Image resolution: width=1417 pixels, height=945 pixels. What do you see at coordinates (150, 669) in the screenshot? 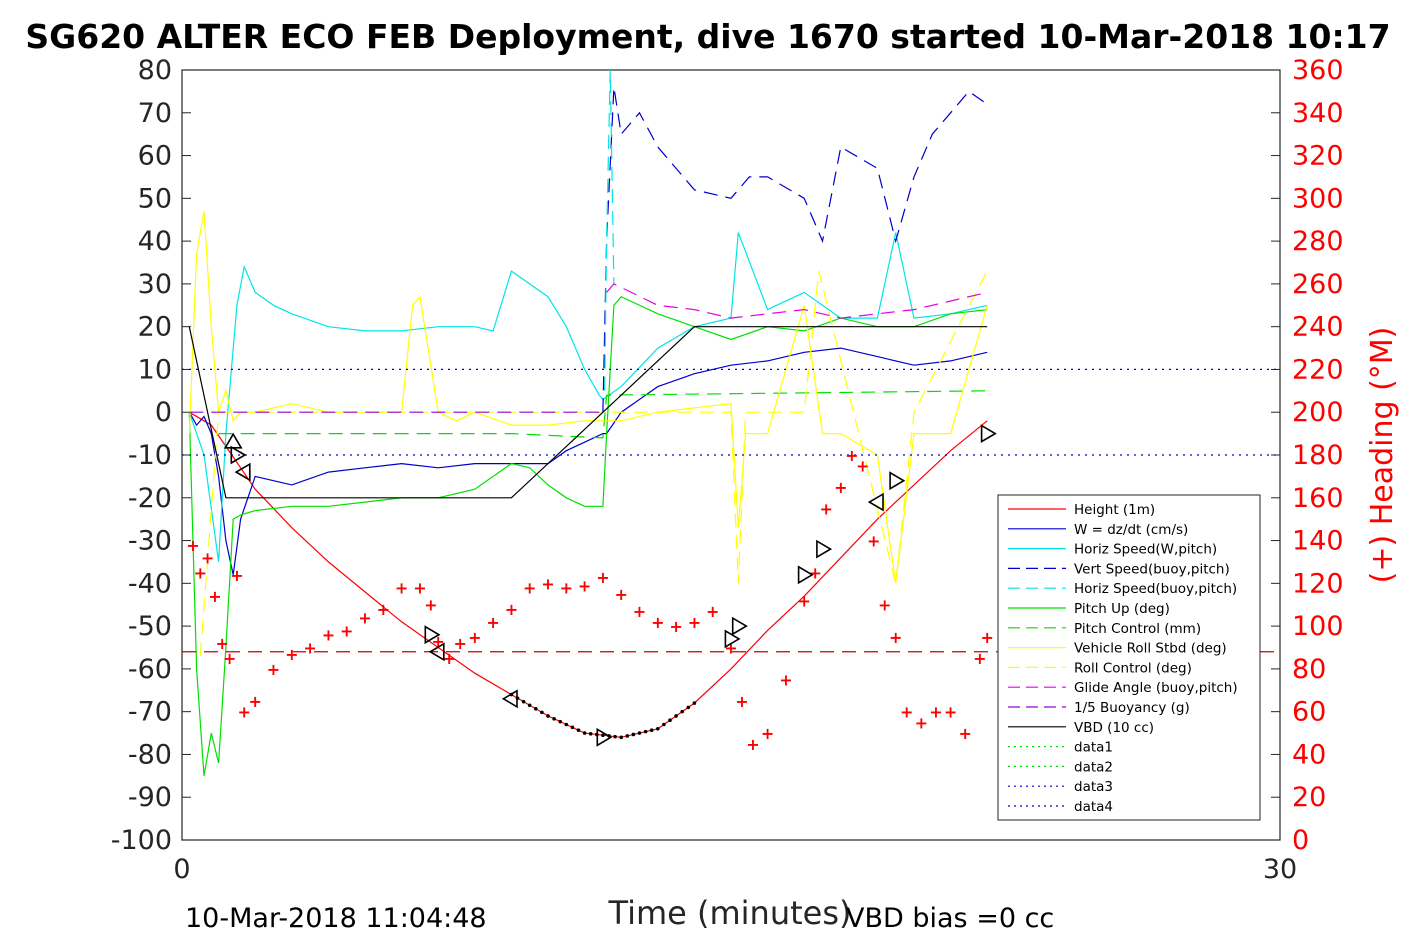
I see `y-tick-label: -60` at bounding box center [150, 669].